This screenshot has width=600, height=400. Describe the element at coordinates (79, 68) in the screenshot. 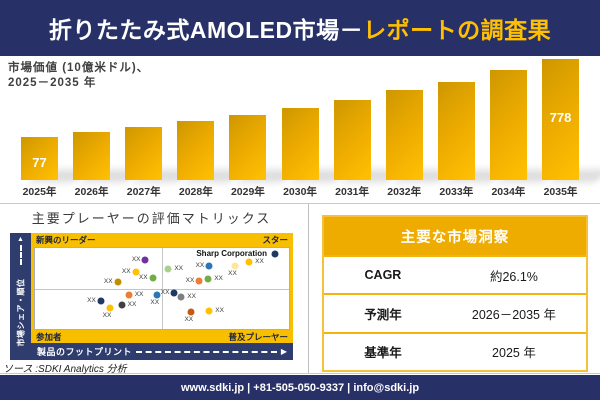

I see `chart-caption-line1: 市場価値 (10億米ドル)、` at that location.